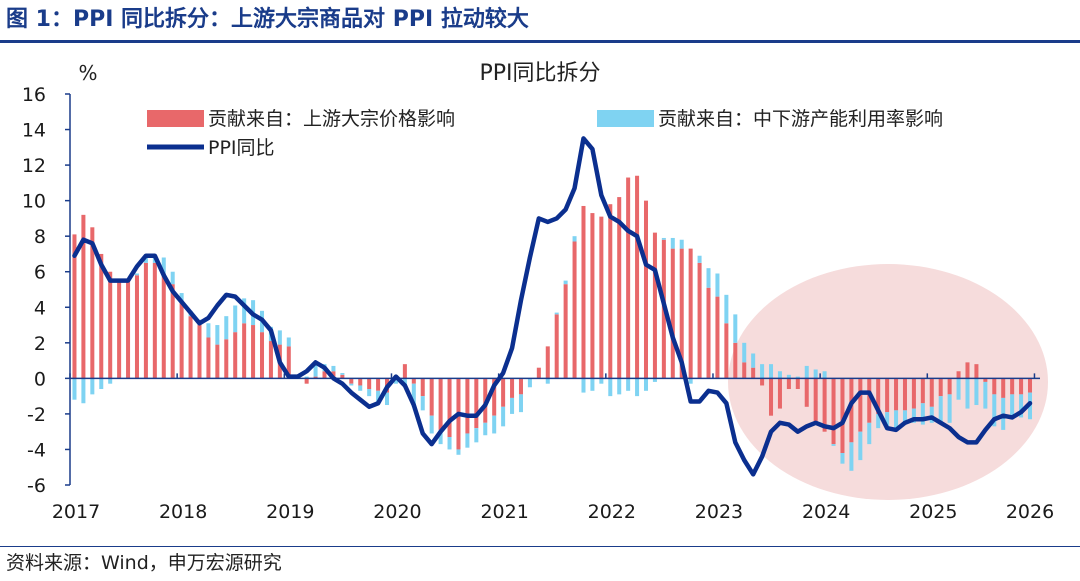  What do you see at coordinates (933, 512) in the screenshot?
I see `x-tick-label: 2025` at bounding box center [933, 512].